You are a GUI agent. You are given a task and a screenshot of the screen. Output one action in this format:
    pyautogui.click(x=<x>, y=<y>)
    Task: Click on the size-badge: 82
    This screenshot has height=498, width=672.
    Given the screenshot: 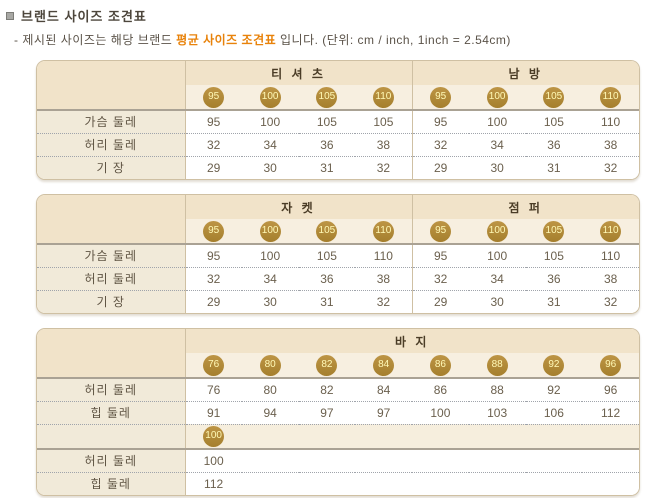 What is the action you would take?
    pyautogui.click(x=327, y=365)
    